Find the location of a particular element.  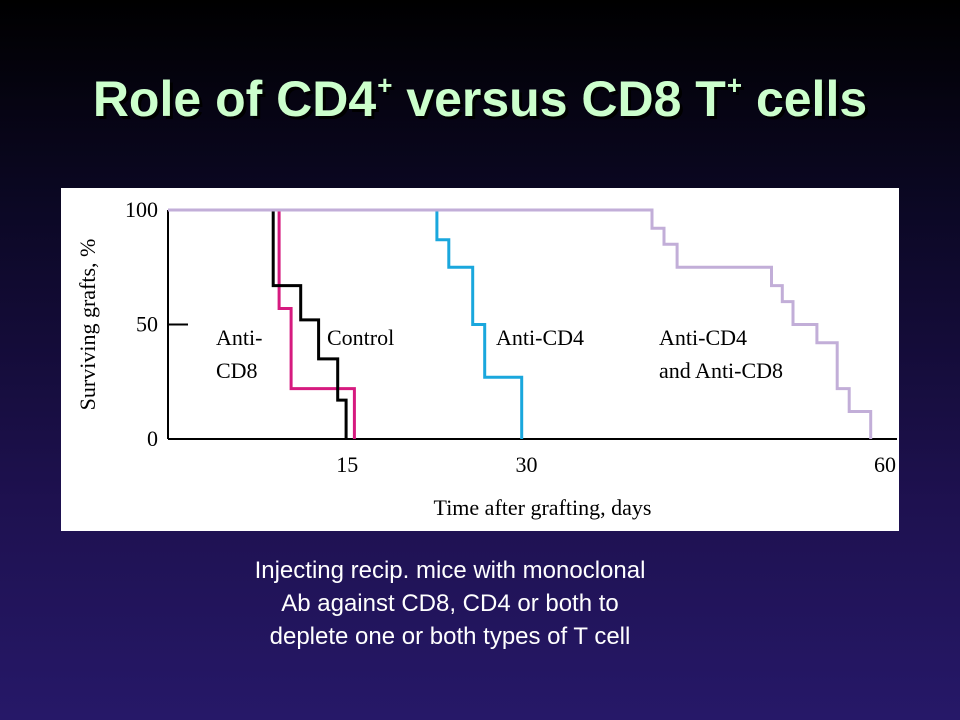

x-tick-label: 30 is located at coordinates (527, 464).